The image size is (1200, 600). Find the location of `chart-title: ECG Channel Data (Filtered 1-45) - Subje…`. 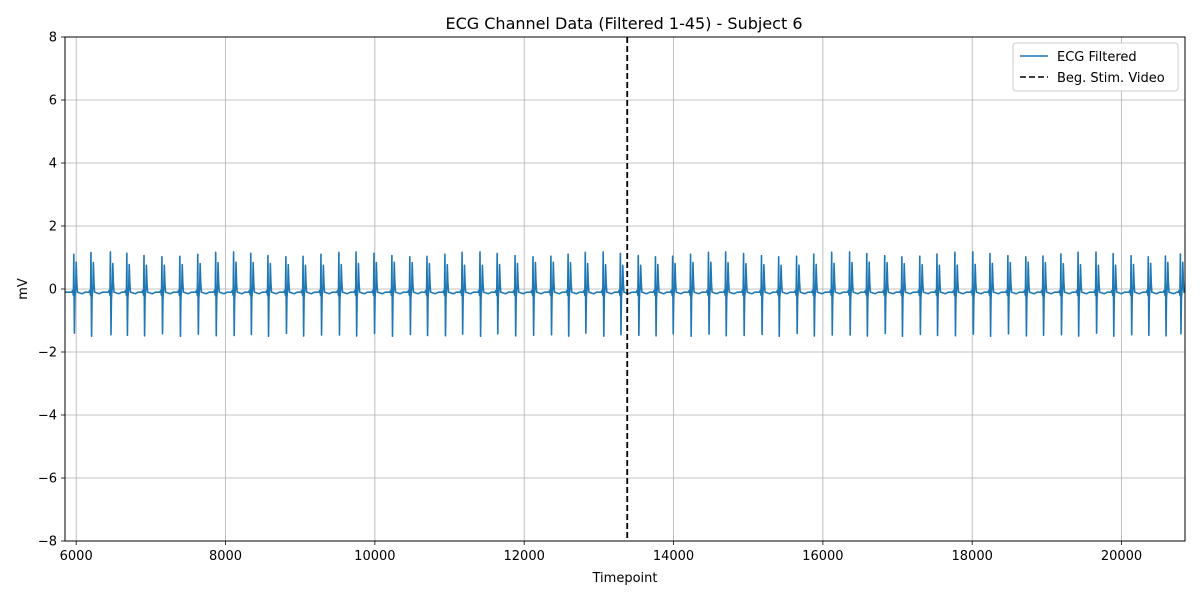

chart-title: ECG Channel Data (Filtered 1-45) - Subje… is located at coordinates (623, 23).